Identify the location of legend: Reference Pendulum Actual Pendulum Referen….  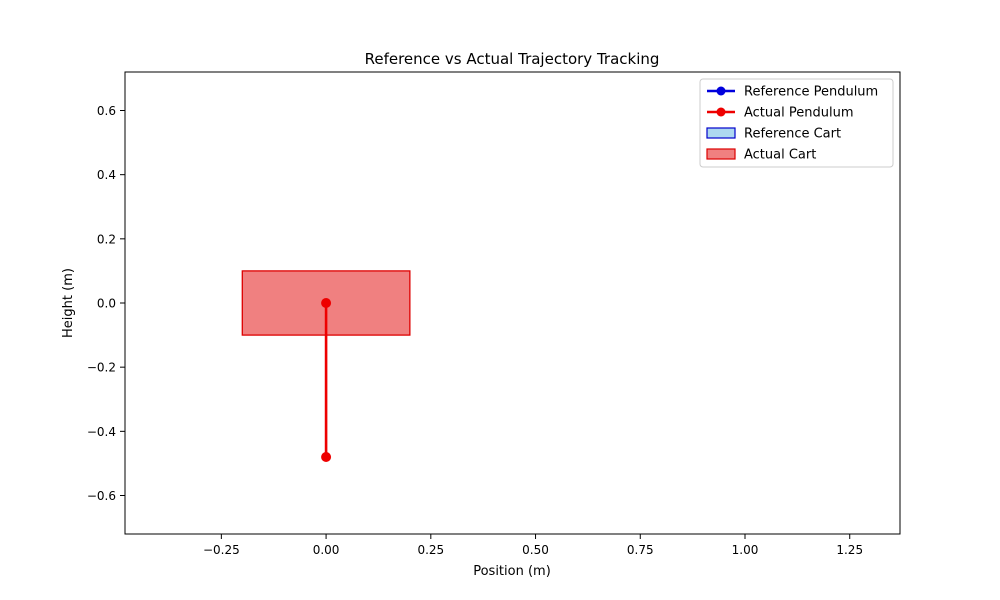
(796, 123).